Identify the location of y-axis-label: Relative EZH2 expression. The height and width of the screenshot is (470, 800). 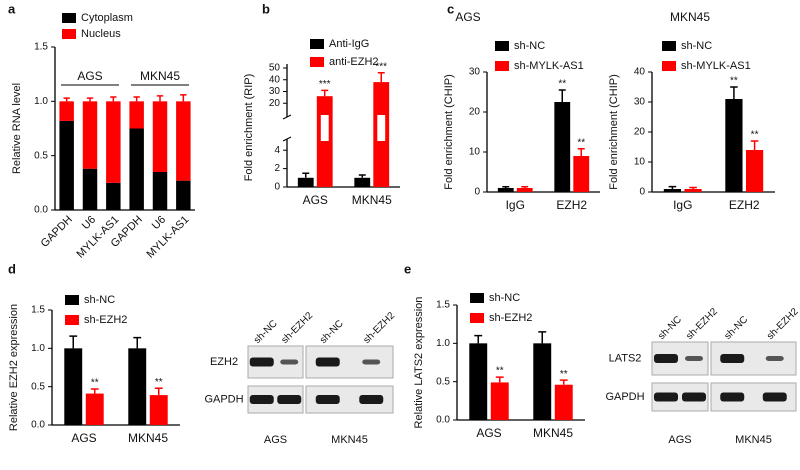
(14, 367).